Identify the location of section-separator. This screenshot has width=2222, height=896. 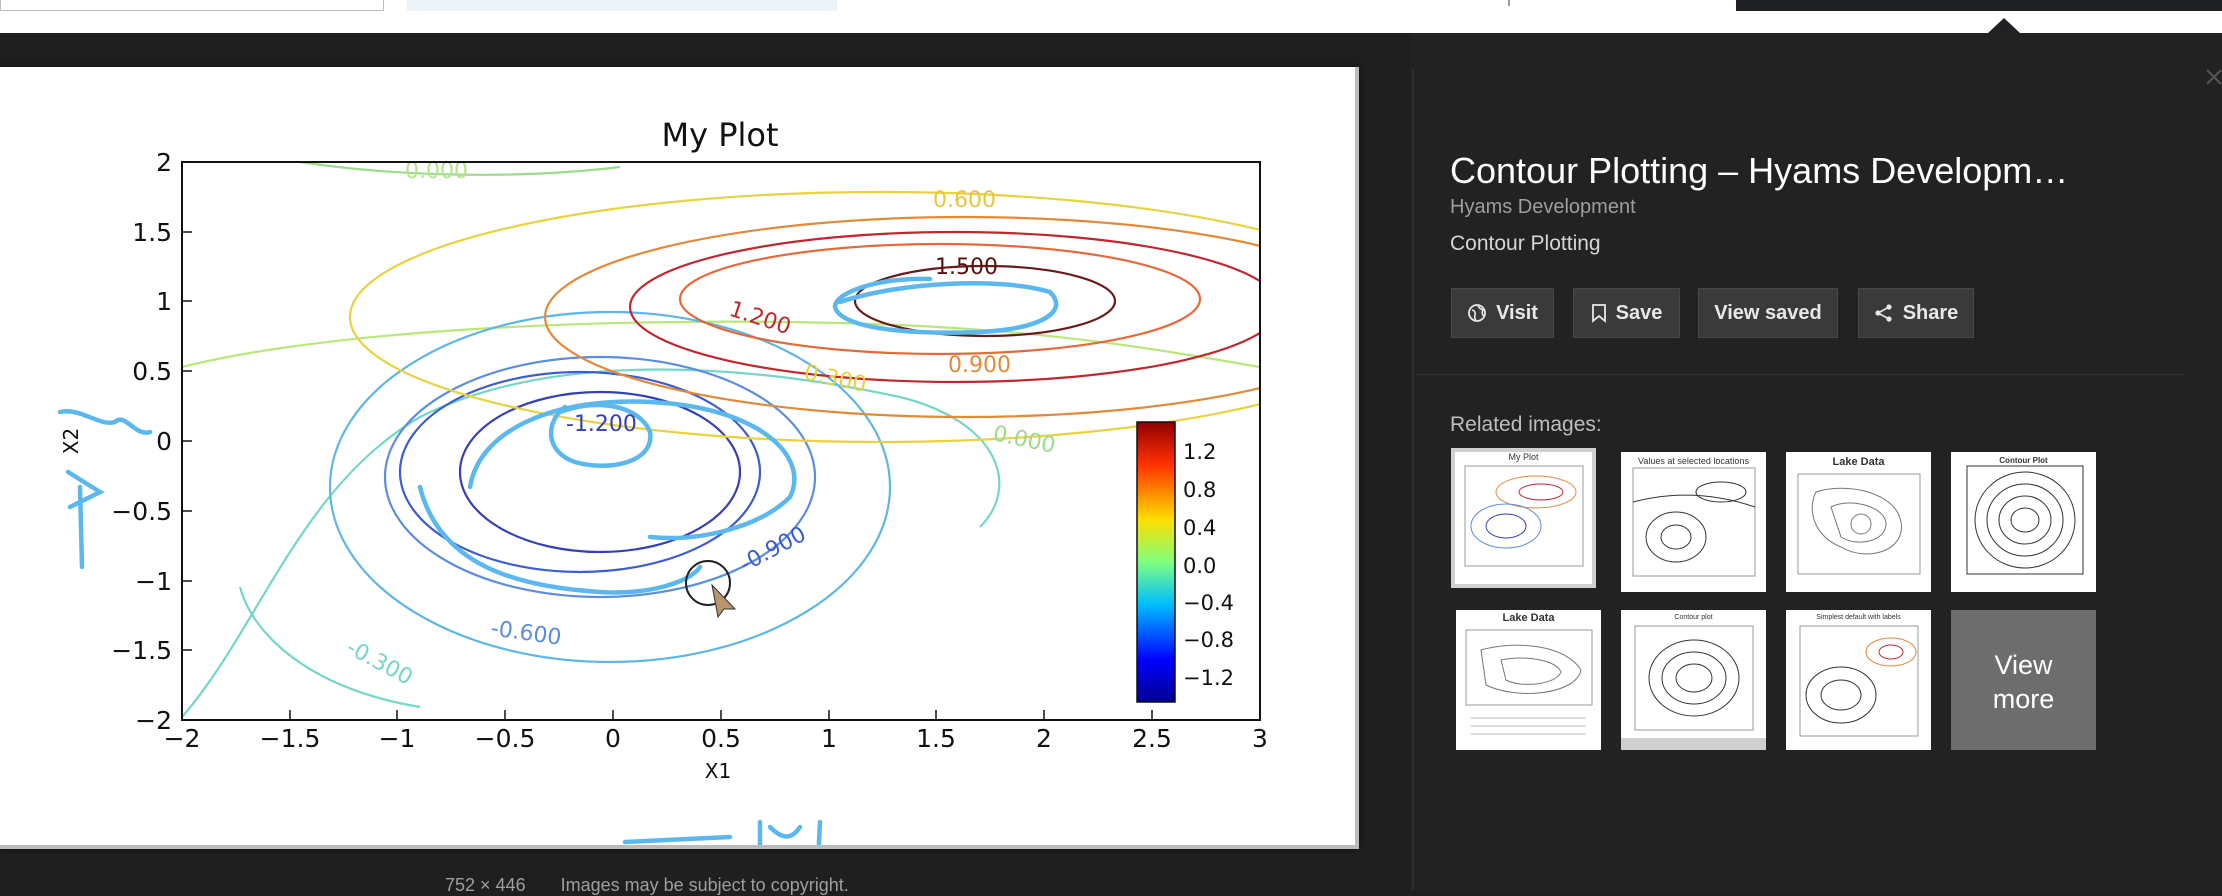
(1800, 374).